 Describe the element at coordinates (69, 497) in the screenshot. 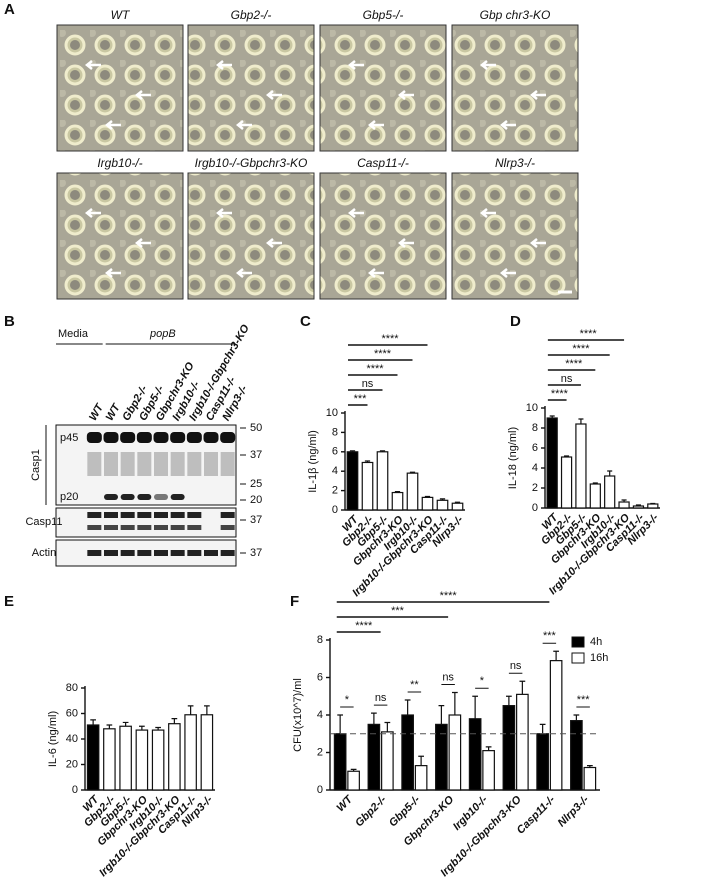

I see `band-label: p20` at that location.